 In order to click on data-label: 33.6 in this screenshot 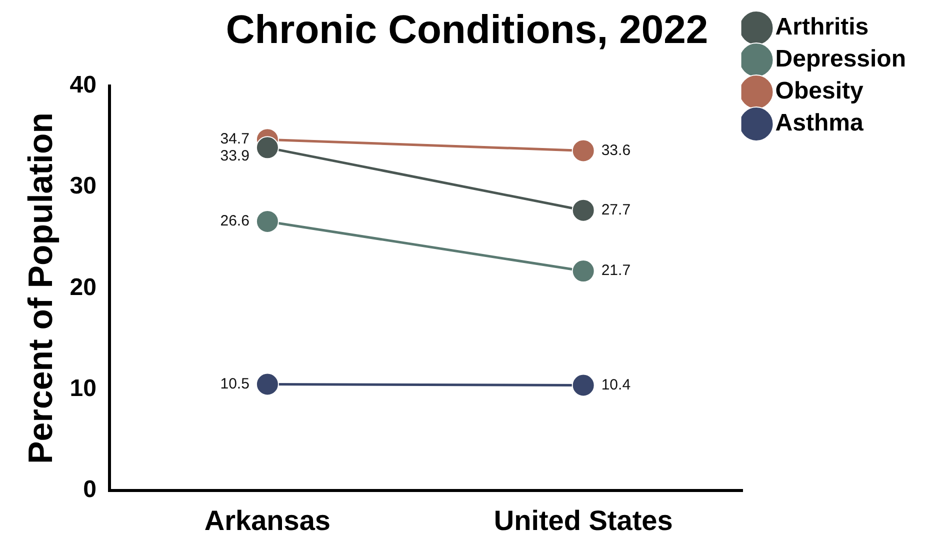, I will do `click(616, 150)`.